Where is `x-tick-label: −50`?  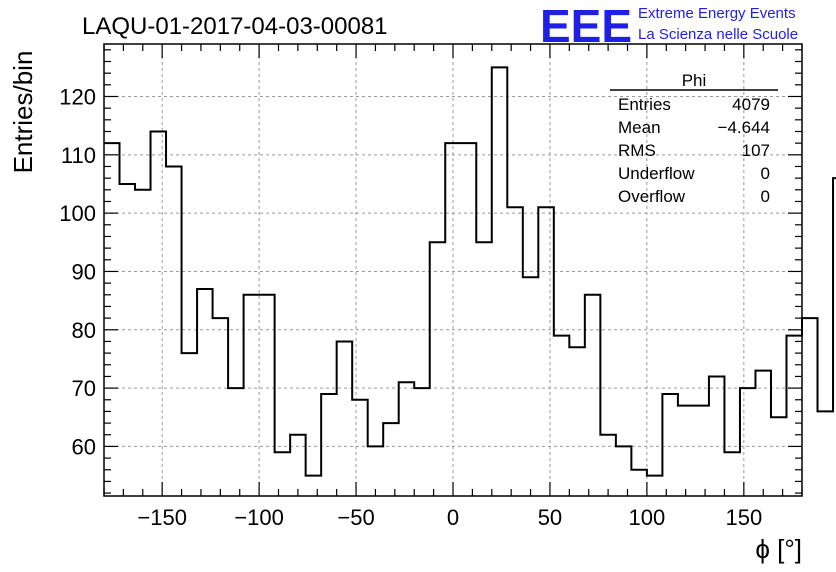
x-tick-label: −50 is located at coordinates (355, 517).